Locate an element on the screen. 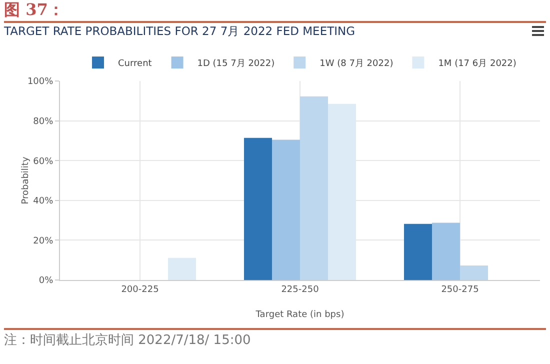 The image size is (550, 364). x-tick-label: 225-250 is located at coordinates (300, 289).